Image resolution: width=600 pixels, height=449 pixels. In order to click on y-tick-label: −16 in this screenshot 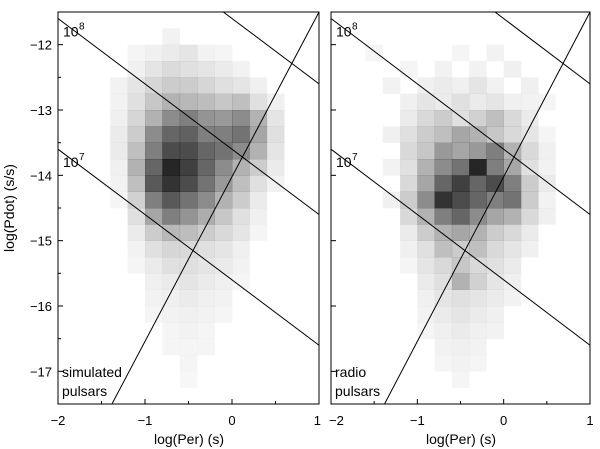, I will do `click(41, 306)`.